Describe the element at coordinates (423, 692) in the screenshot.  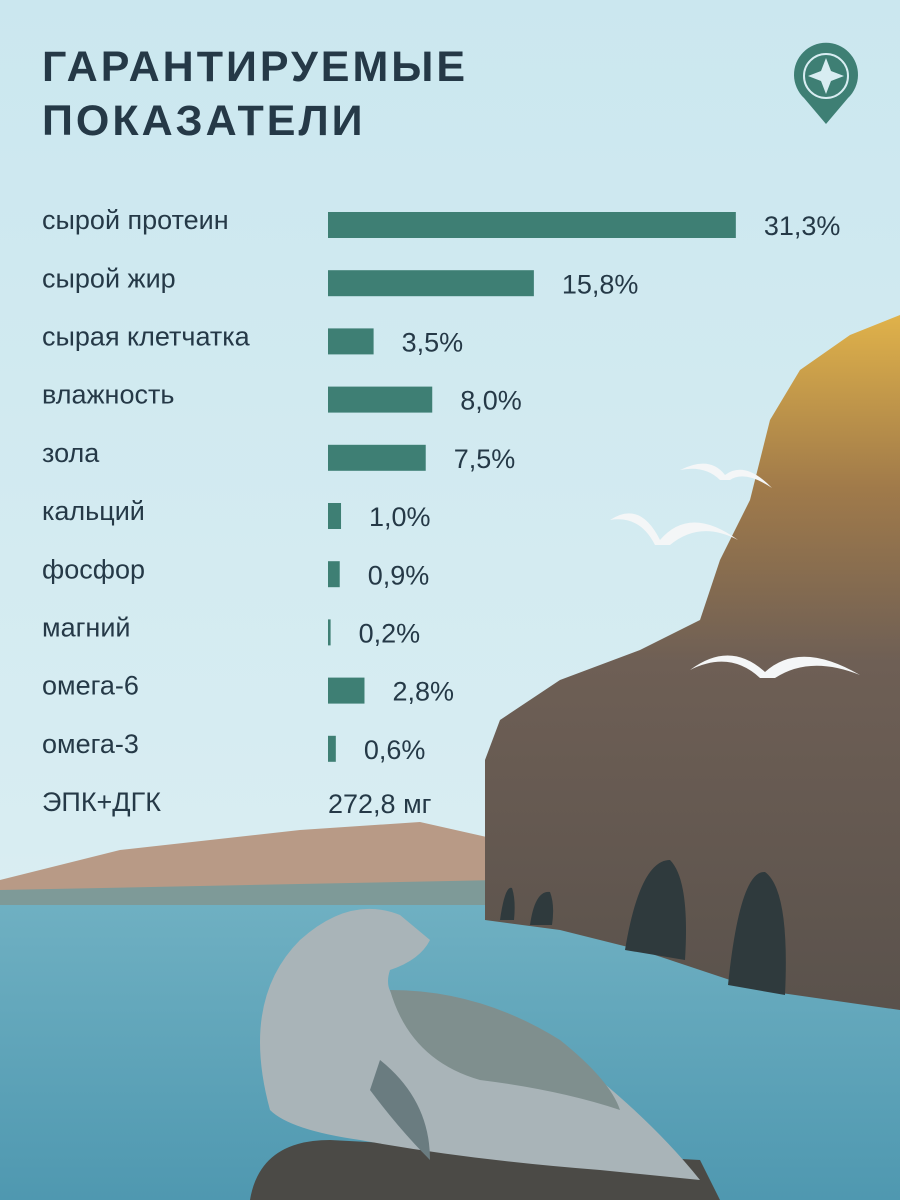
I see `value-label: 2,8%` at that location.